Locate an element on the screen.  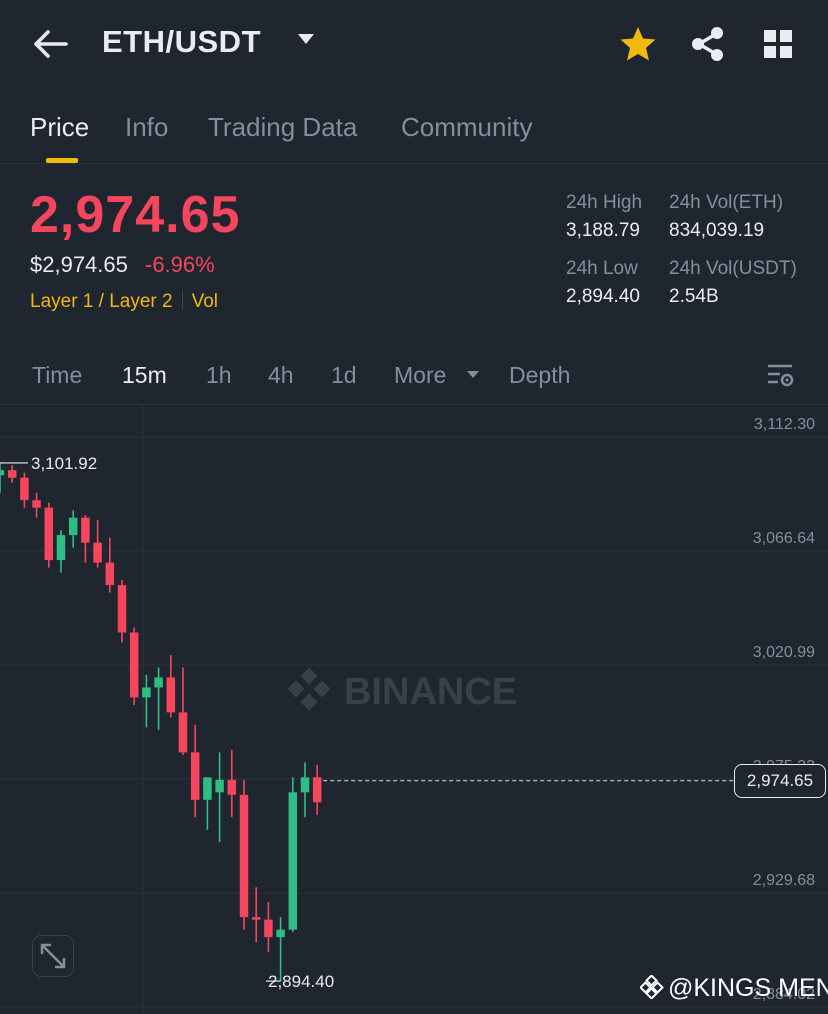
tab-community: Community is located at coordinates (467, 127).